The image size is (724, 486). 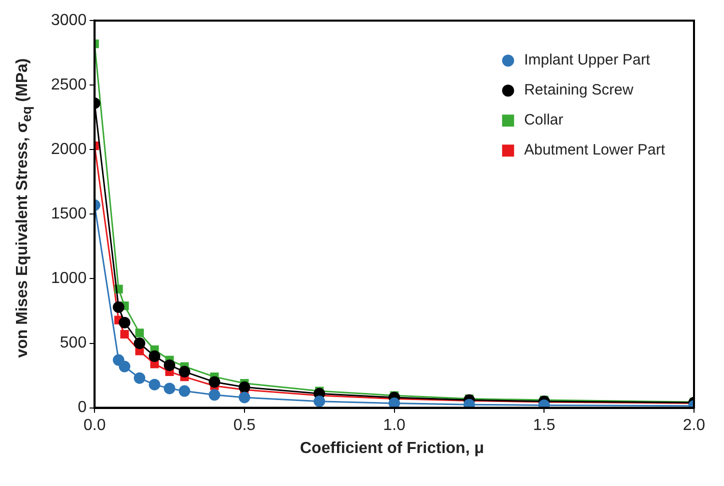 I want to click on y-tick-label: 500, so click(x=73, y=343).